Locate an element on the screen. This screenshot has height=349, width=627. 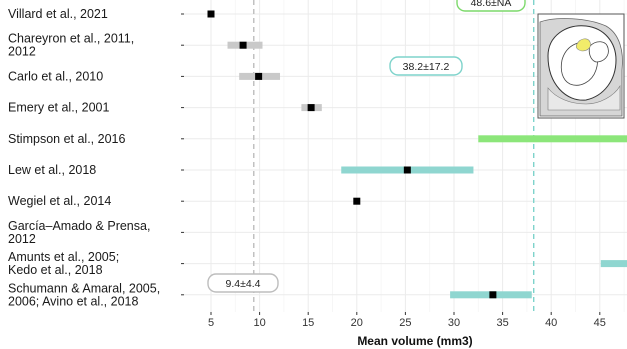
study-label-line: Wegiel et al., 2014 is located at coordinates (59, 201).